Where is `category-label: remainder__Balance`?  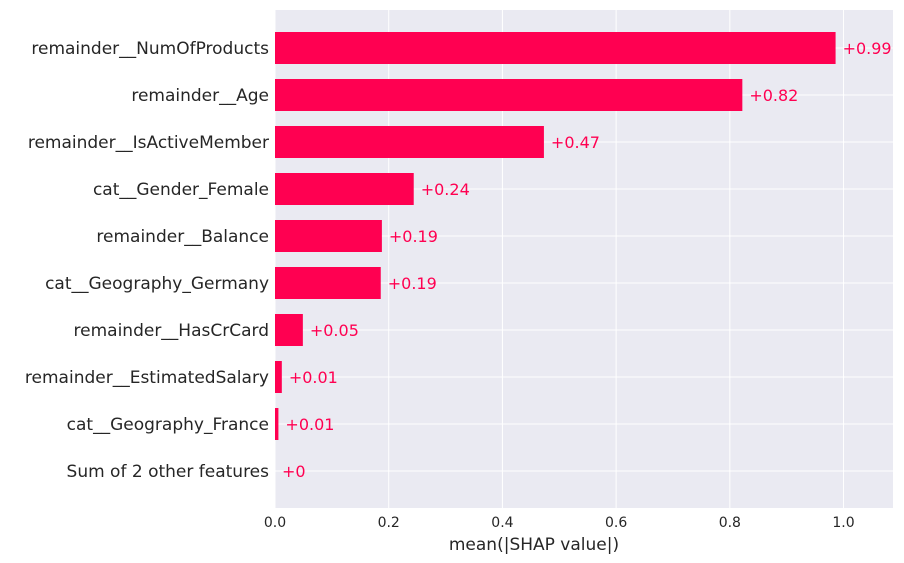 category-label: remainder__Balance is located at coordinates (182, 237).